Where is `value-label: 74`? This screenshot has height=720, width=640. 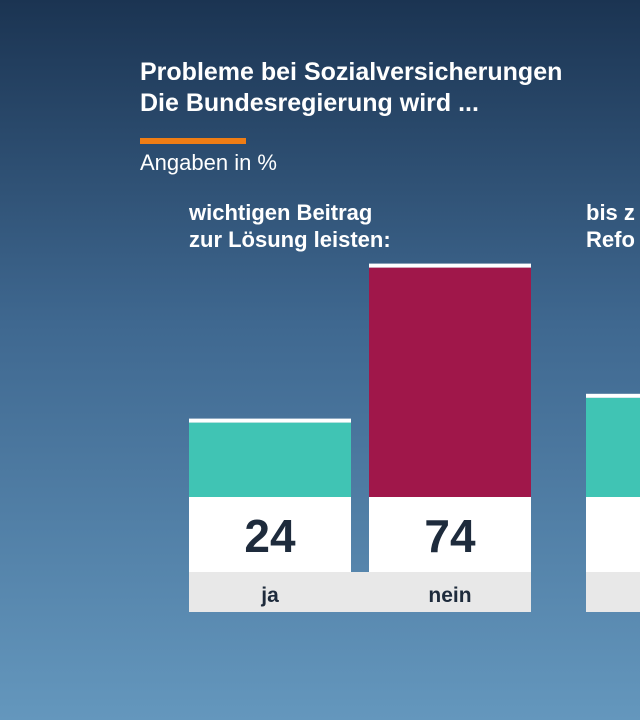
value-label: 74 is located at coordinates (450, 536).